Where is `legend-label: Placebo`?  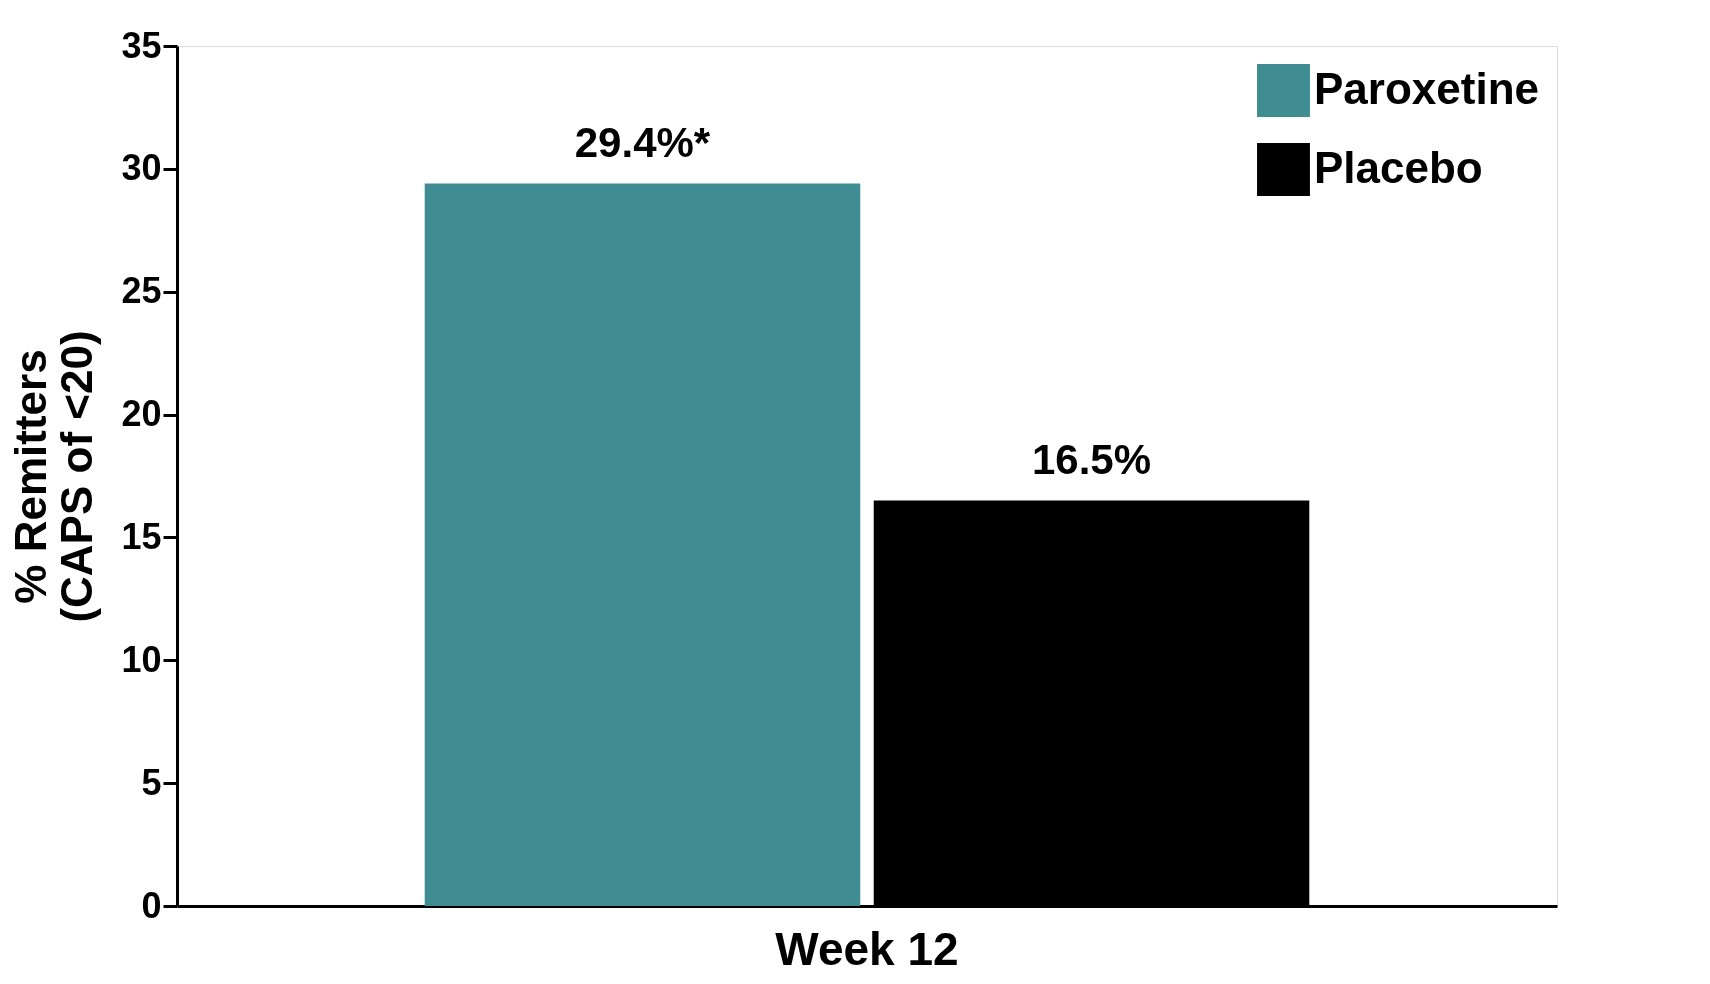 legend-label: Placebo is located at coordinates (1398, 167).